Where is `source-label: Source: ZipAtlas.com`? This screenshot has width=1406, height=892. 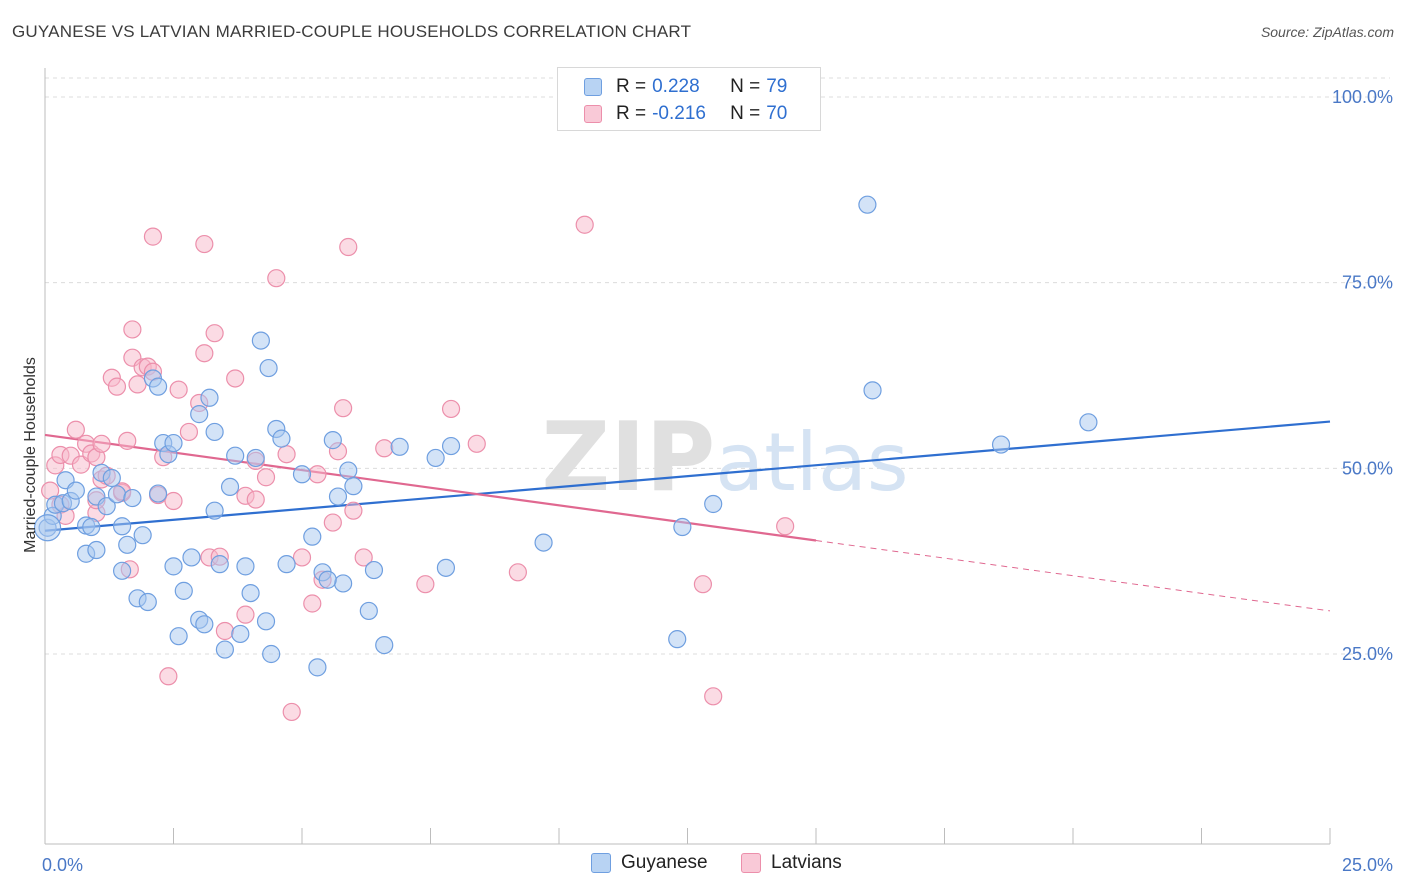
source-label: Source: ZipAtlas.com is located at coordinates (1327, 32).